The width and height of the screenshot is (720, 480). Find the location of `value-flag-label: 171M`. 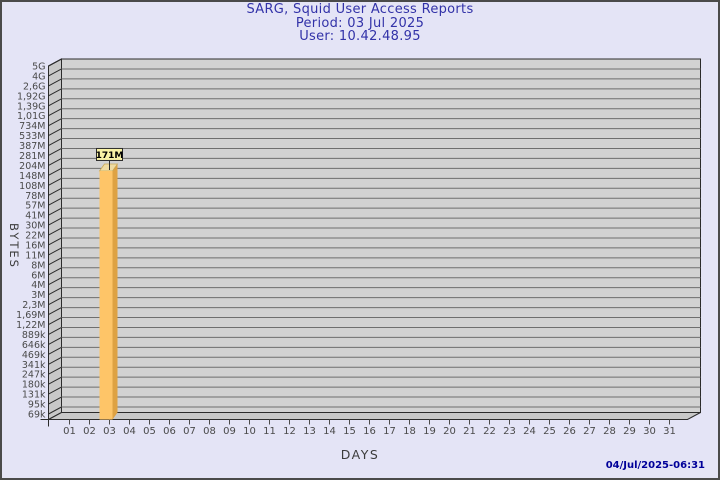

value-flag-label: 171M is located at coordinates (110, 156).